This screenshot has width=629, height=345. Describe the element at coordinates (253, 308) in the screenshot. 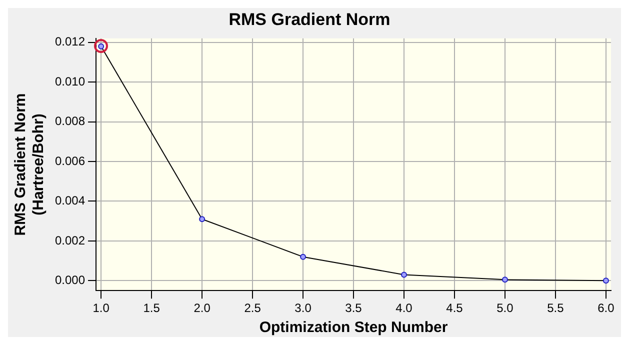

I see `x-tick-label: 2.5` at that location.